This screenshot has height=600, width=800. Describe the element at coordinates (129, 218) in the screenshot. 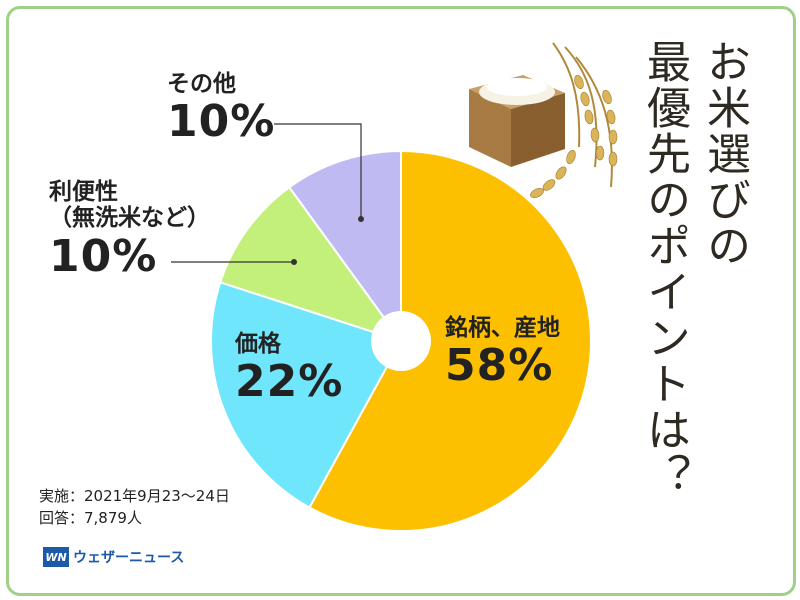

I see `label-convenience-name-2: （無洗米など）` at that location.